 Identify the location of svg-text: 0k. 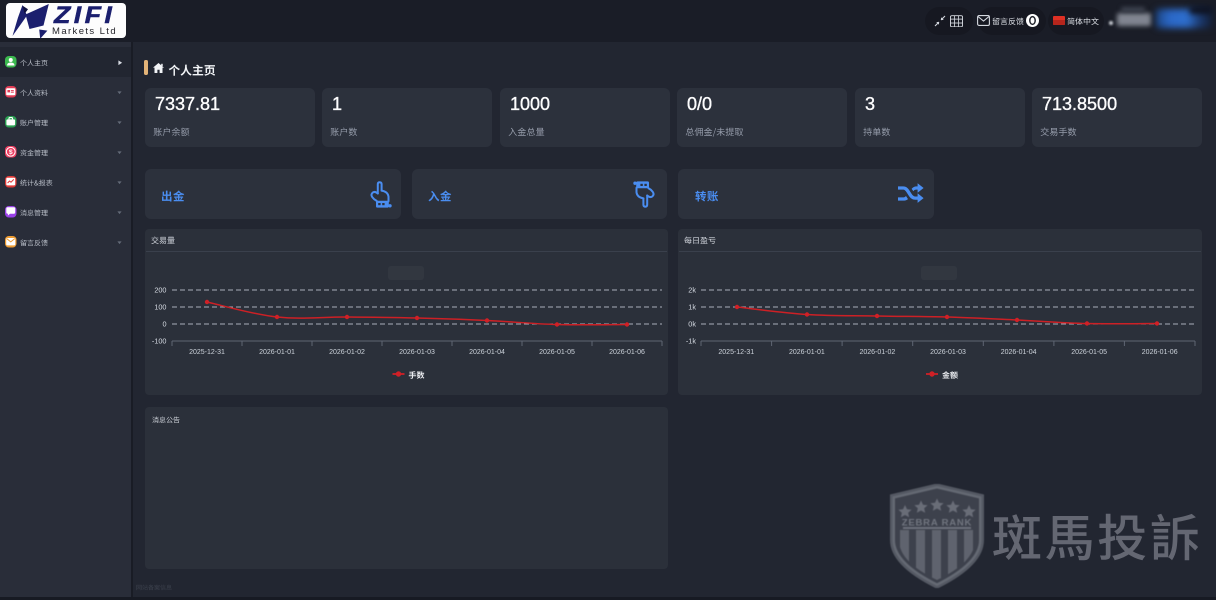
(692, 324).